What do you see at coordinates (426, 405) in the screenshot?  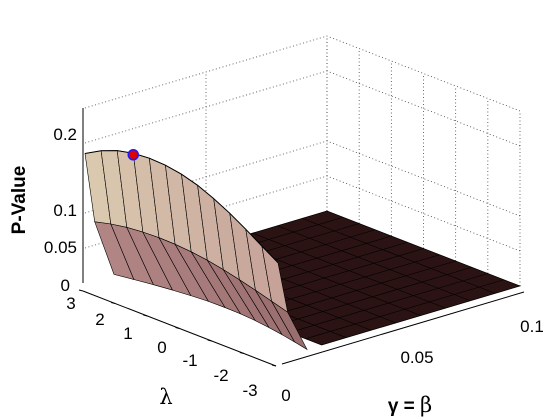 I see `y-axis-label-greek: β` at bounding box center [426, 405].